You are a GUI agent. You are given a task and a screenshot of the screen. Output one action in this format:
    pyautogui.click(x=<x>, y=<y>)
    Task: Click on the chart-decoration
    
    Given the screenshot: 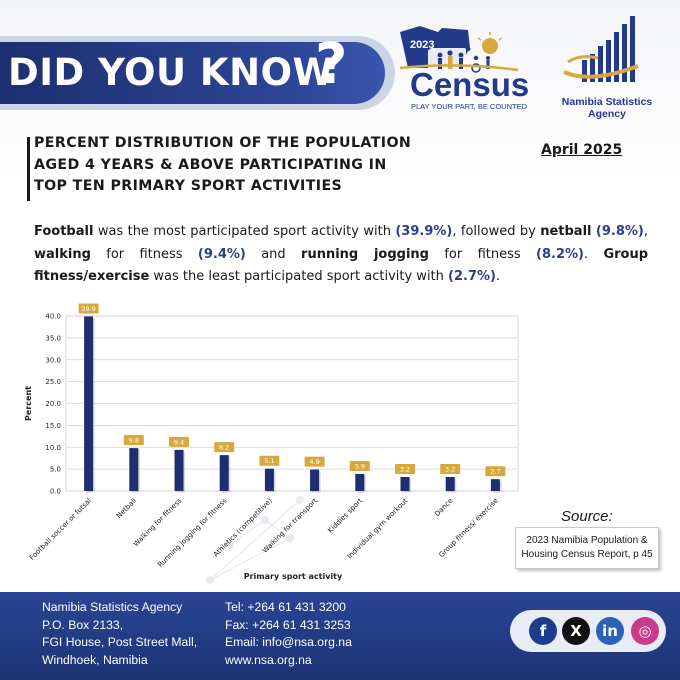 What is the action you would take?
    pyautogui.click(x=255, y=540)
    